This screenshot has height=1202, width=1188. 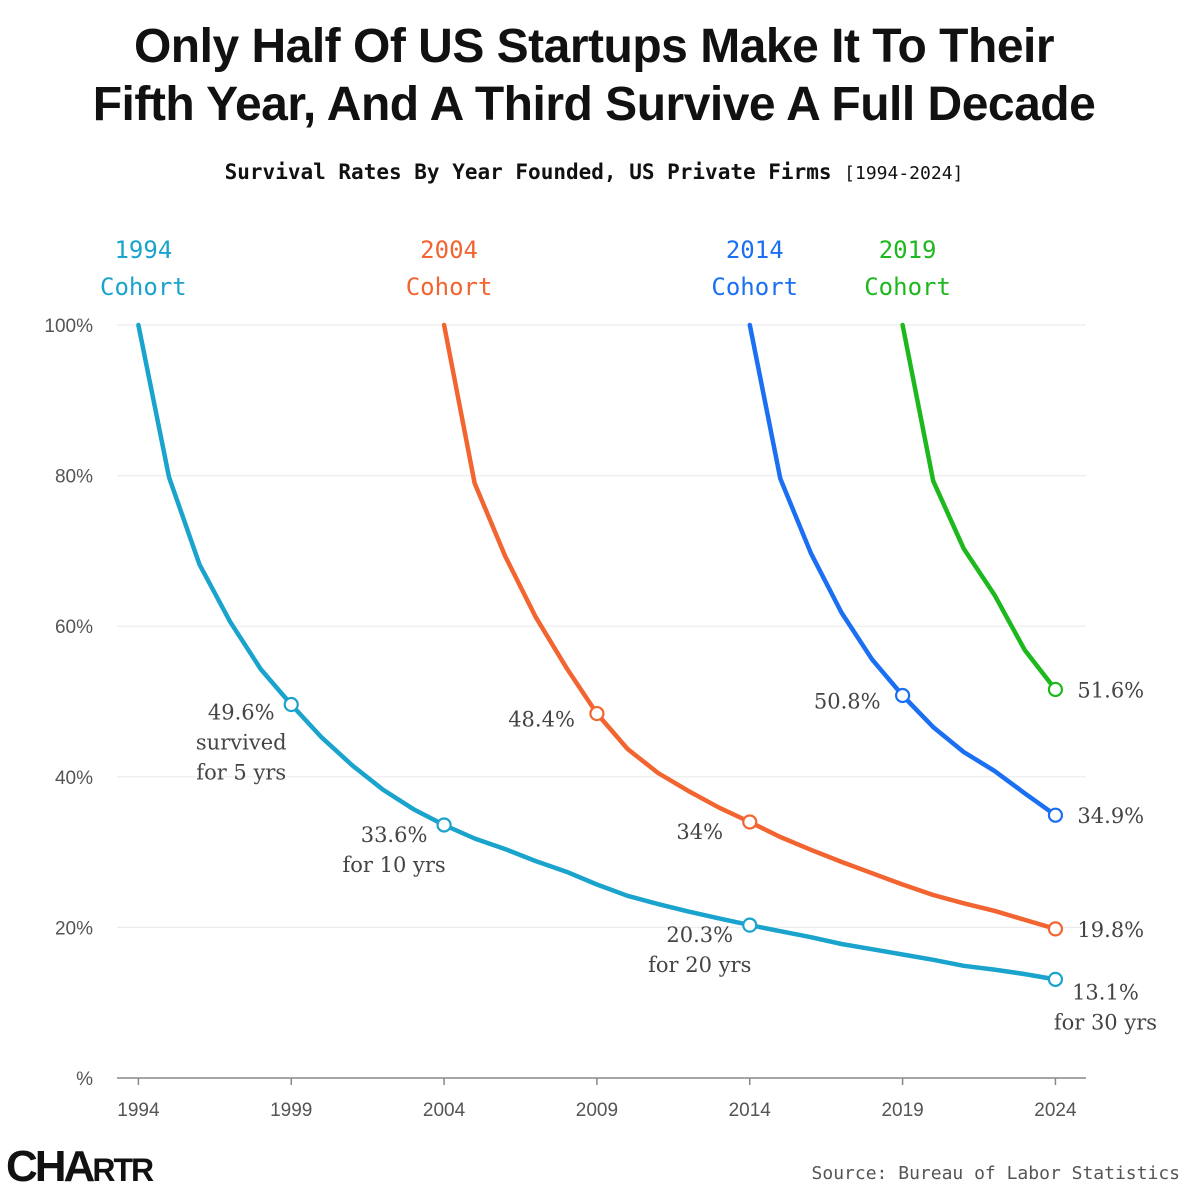 I want to click on annotation-label-2019-2024-line-1: 51.6%, so click(x=1110, y=690).